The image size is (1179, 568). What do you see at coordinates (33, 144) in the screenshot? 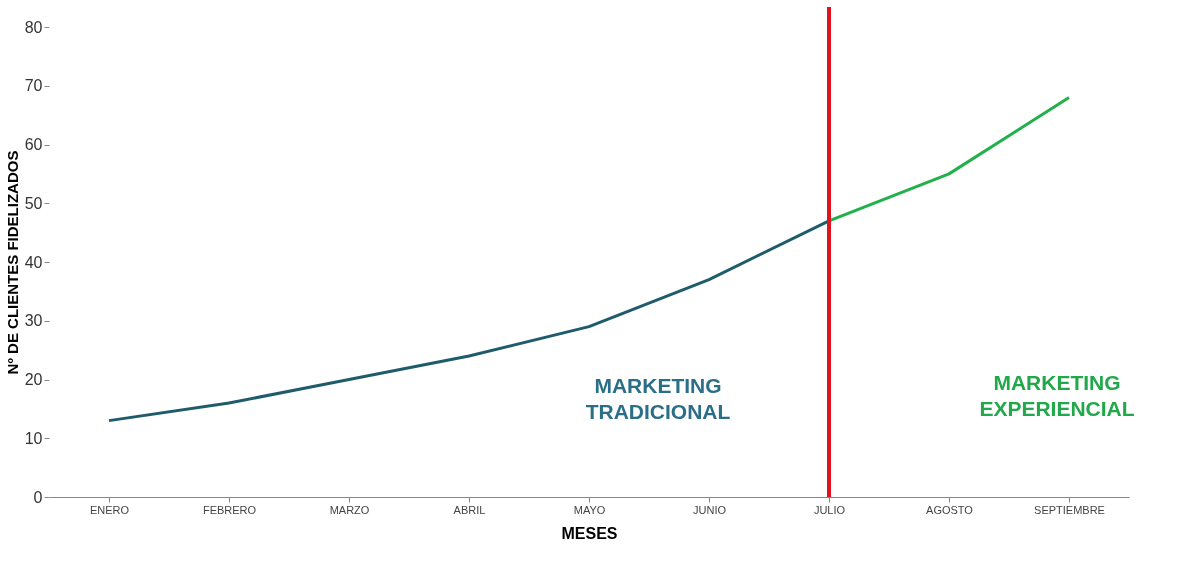
I see `y-tick-label: 60` at bounding box center [33, 144].